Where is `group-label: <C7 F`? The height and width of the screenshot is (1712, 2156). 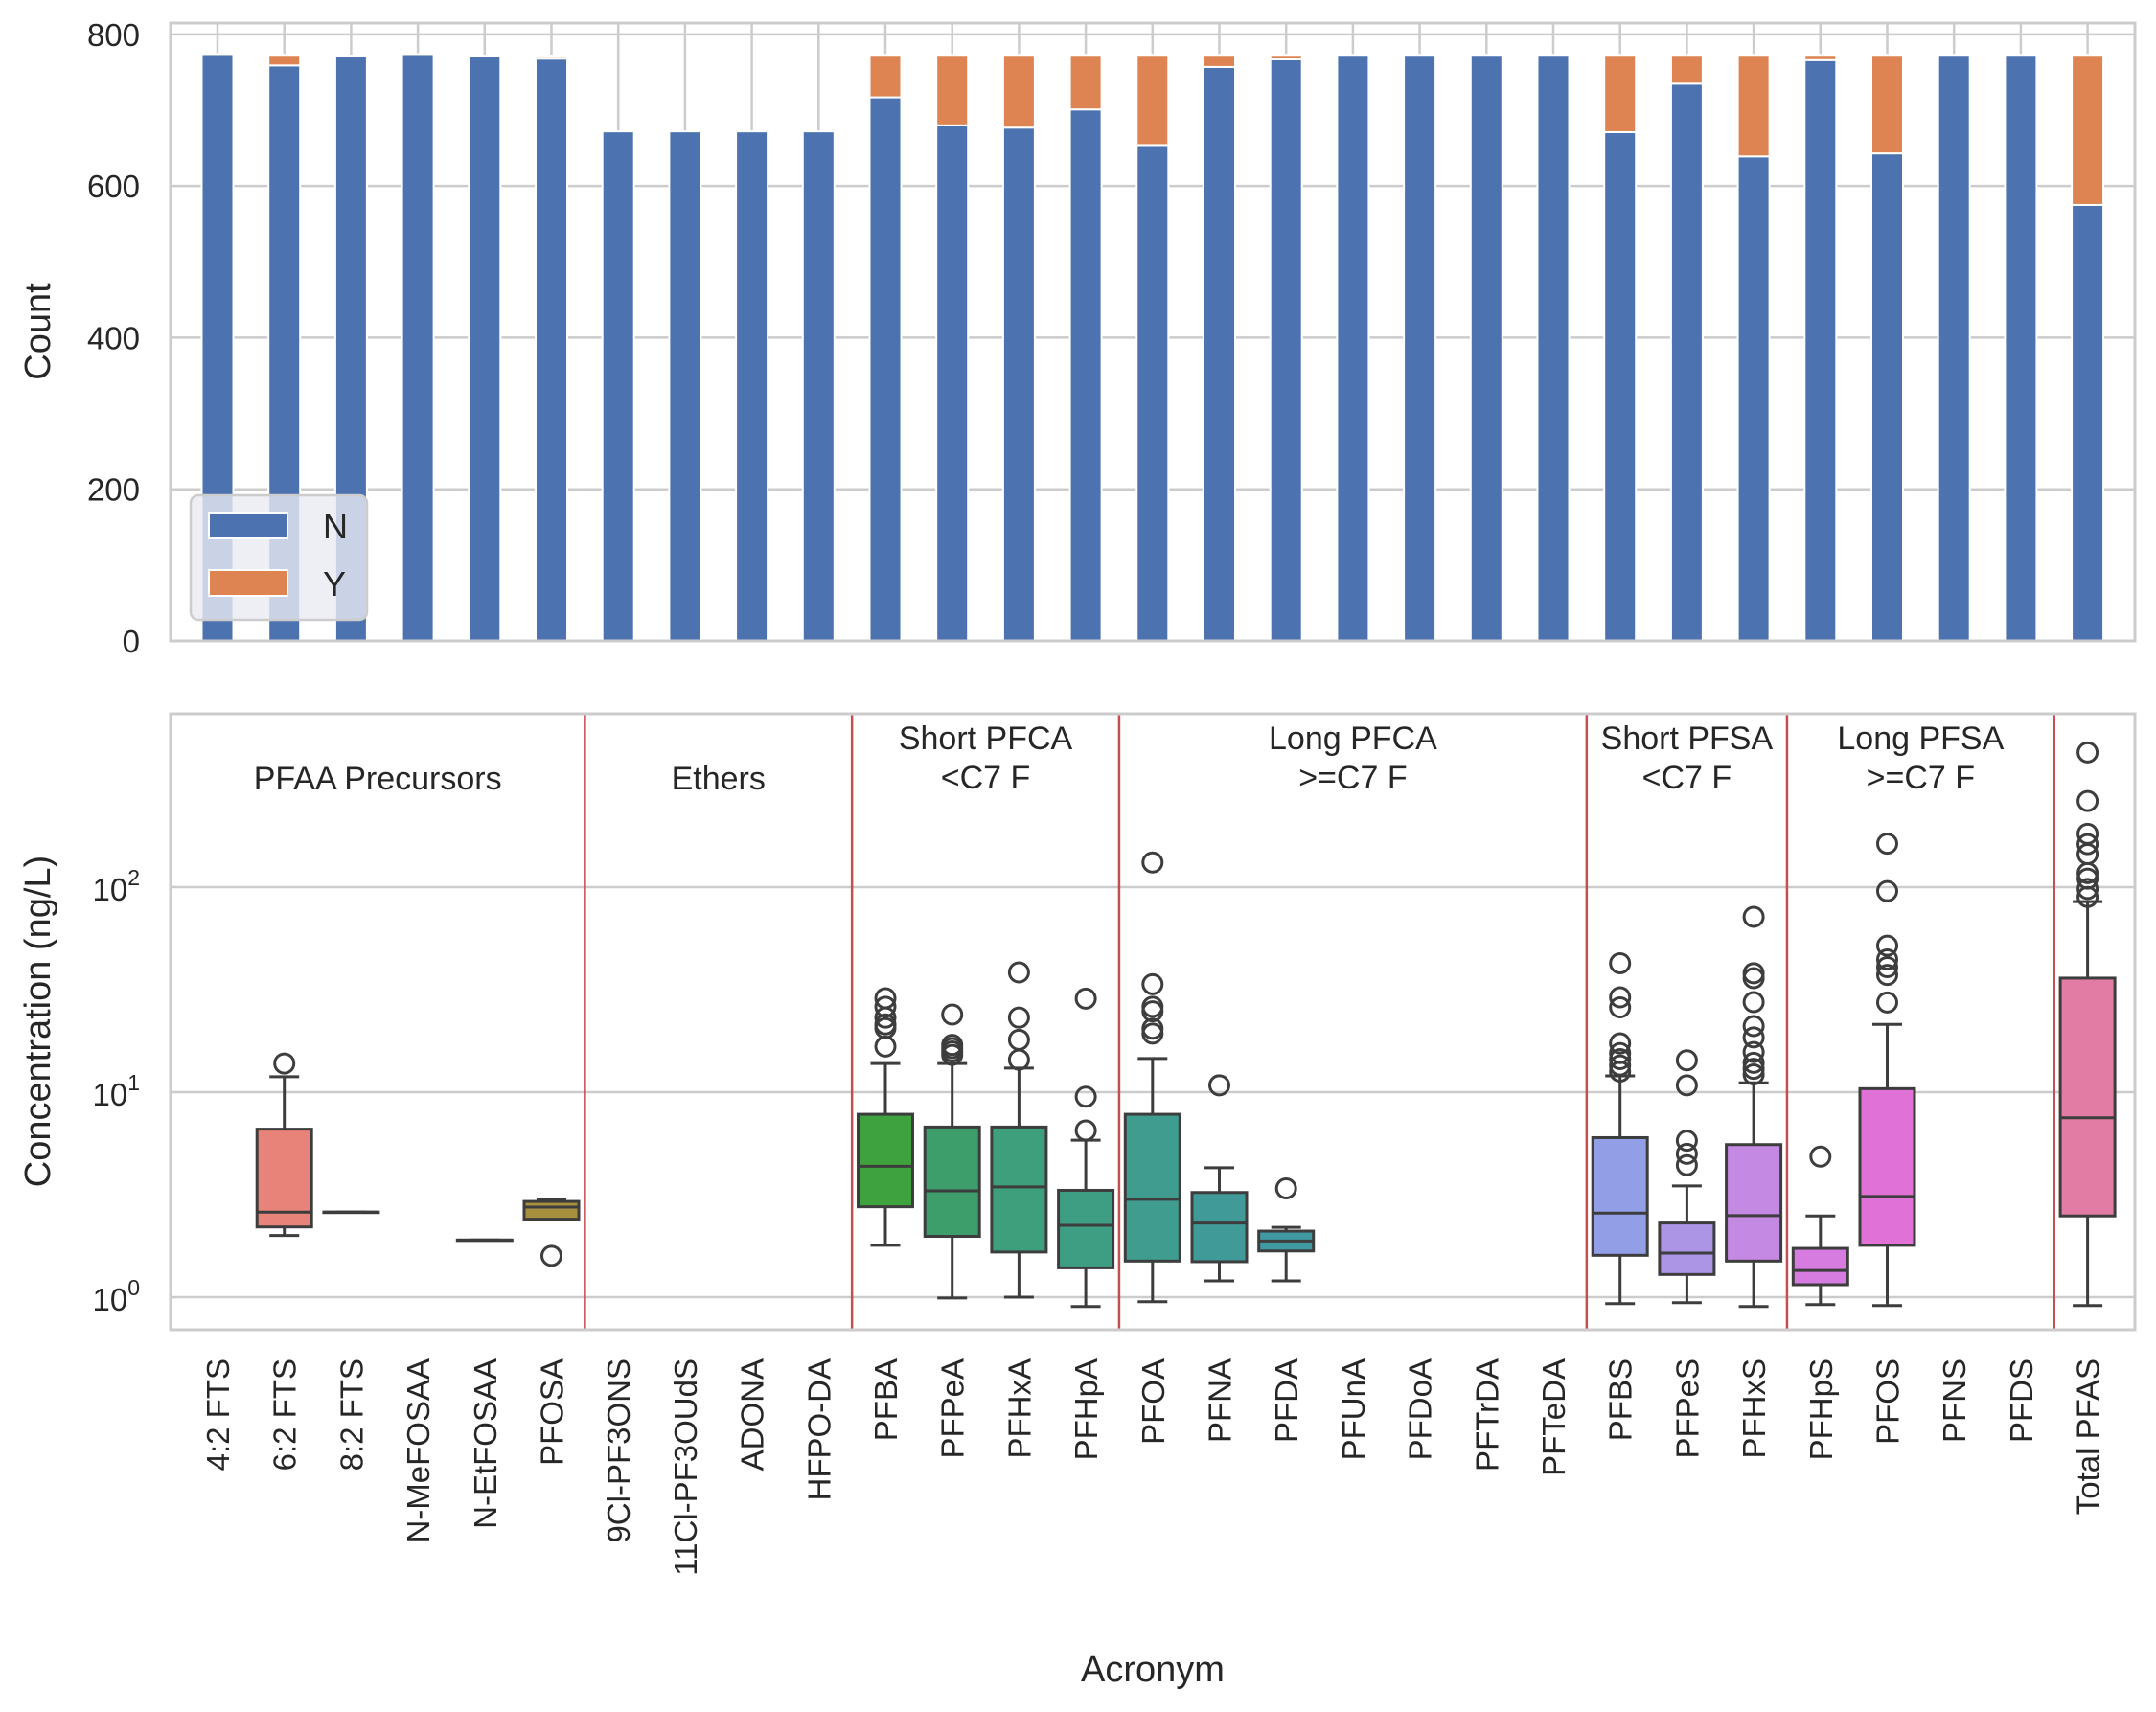
group-label: <C7 F is located at coordinates (986, 778).